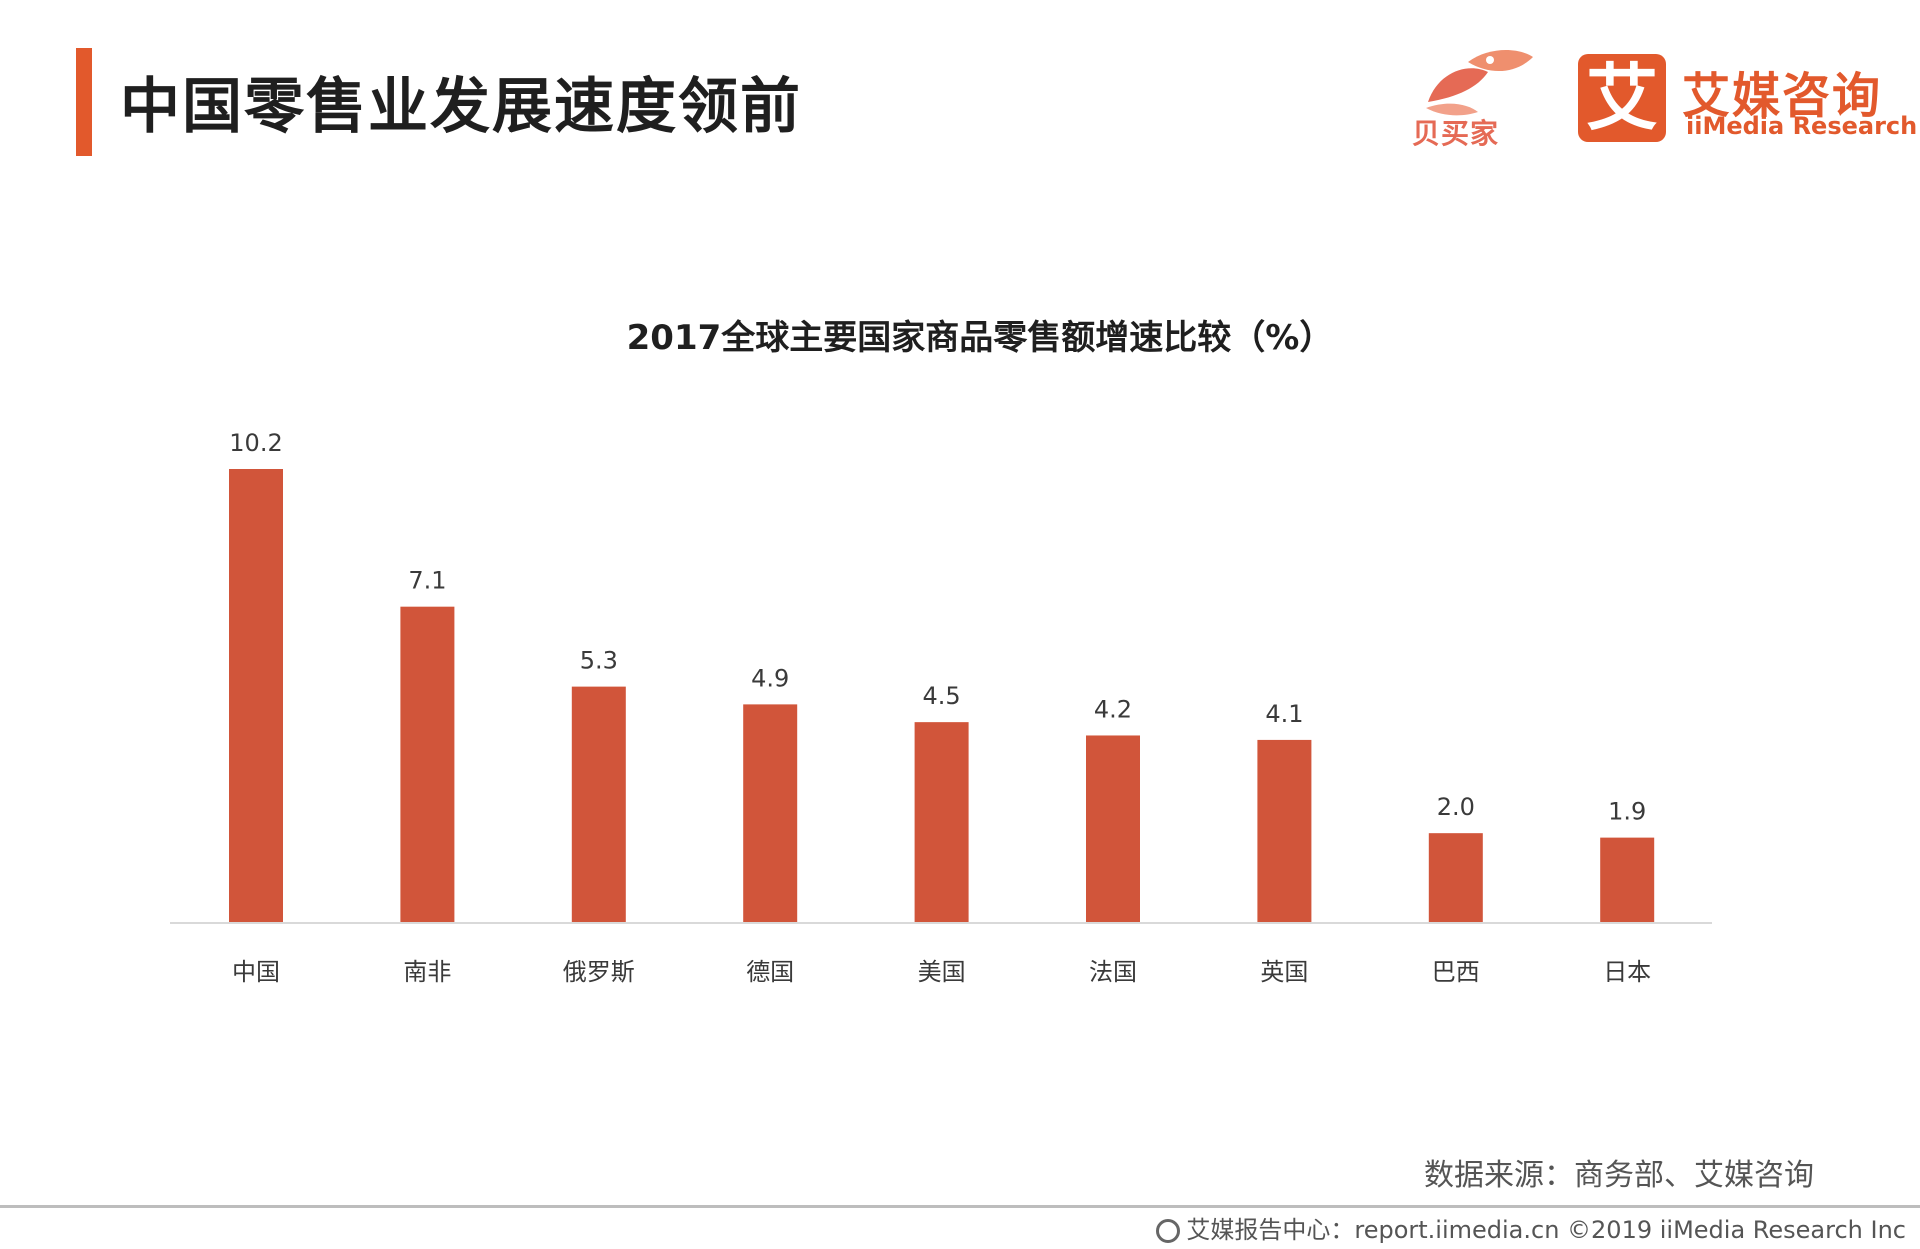 This screenshot has width=1920, height=1249. Describe the element at coordinates (1622, 98) in the screenshot. I see `aimei-logo-icon: 艾` at that location.